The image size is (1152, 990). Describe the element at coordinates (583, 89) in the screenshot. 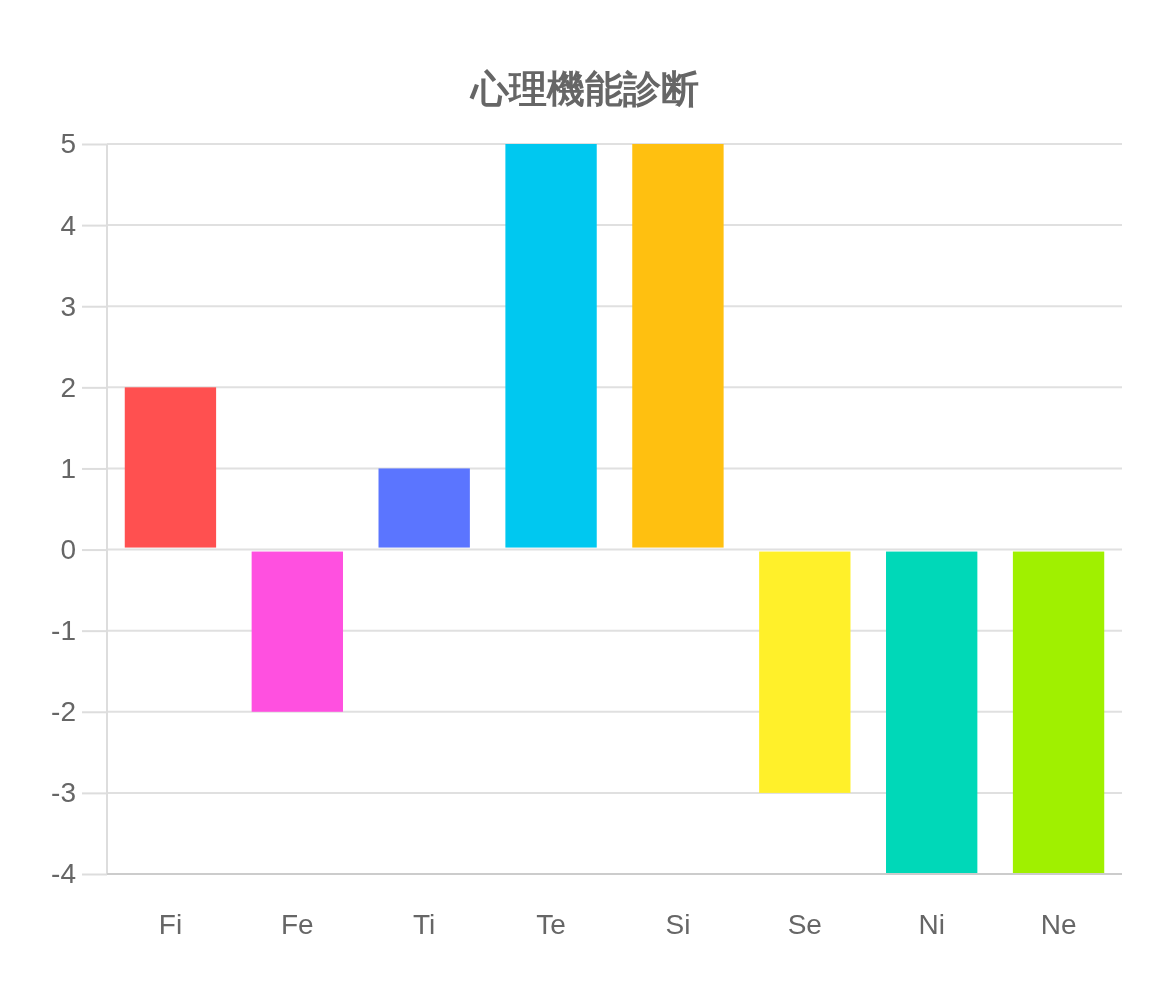

I see `chart-title: 心理機能診断` at that location.